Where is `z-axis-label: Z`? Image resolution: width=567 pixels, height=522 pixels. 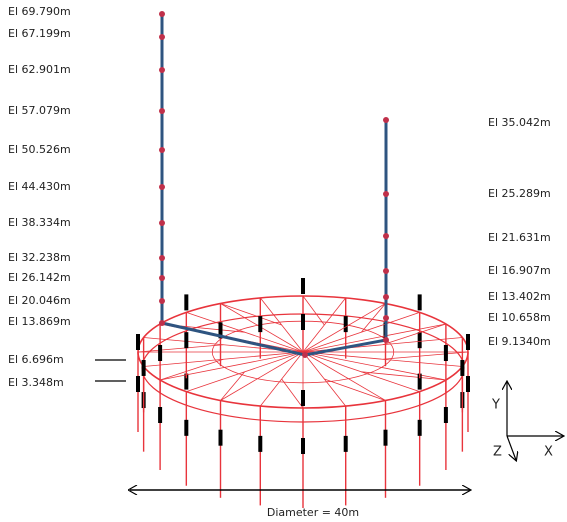
z-axis-label: Z is located at coordinates (497, 452).